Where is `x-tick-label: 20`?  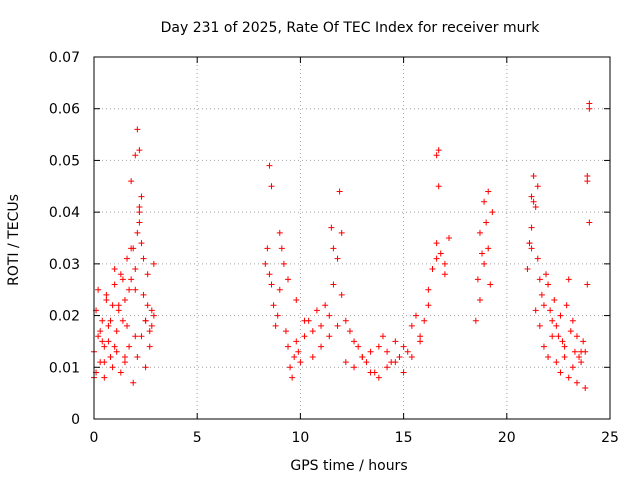 x-tick-label: 20 is located at coordinates (507, 438).